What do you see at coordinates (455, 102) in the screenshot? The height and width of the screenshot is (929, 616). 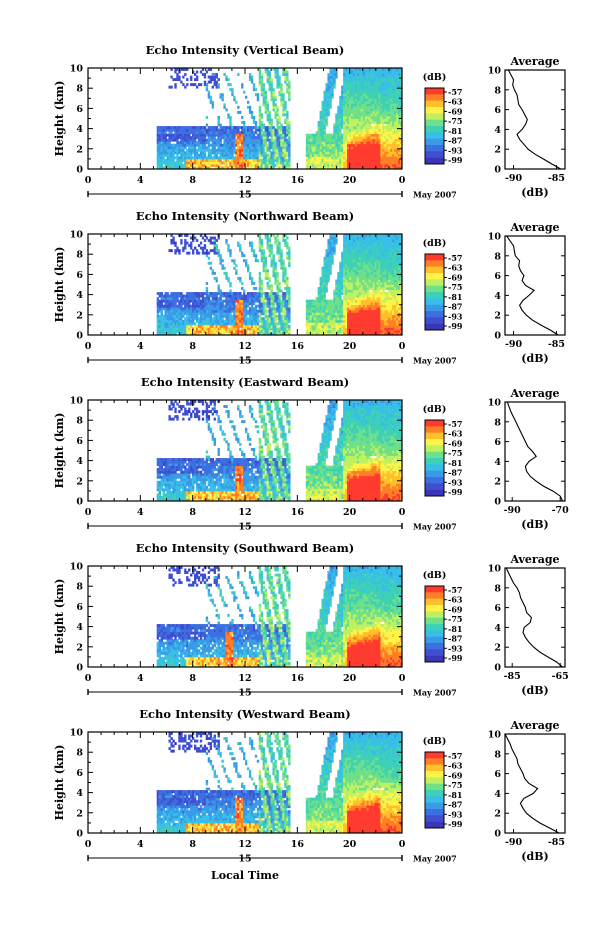 I see `colorbar-tick-label: -63` at bounding box center [455, 102].